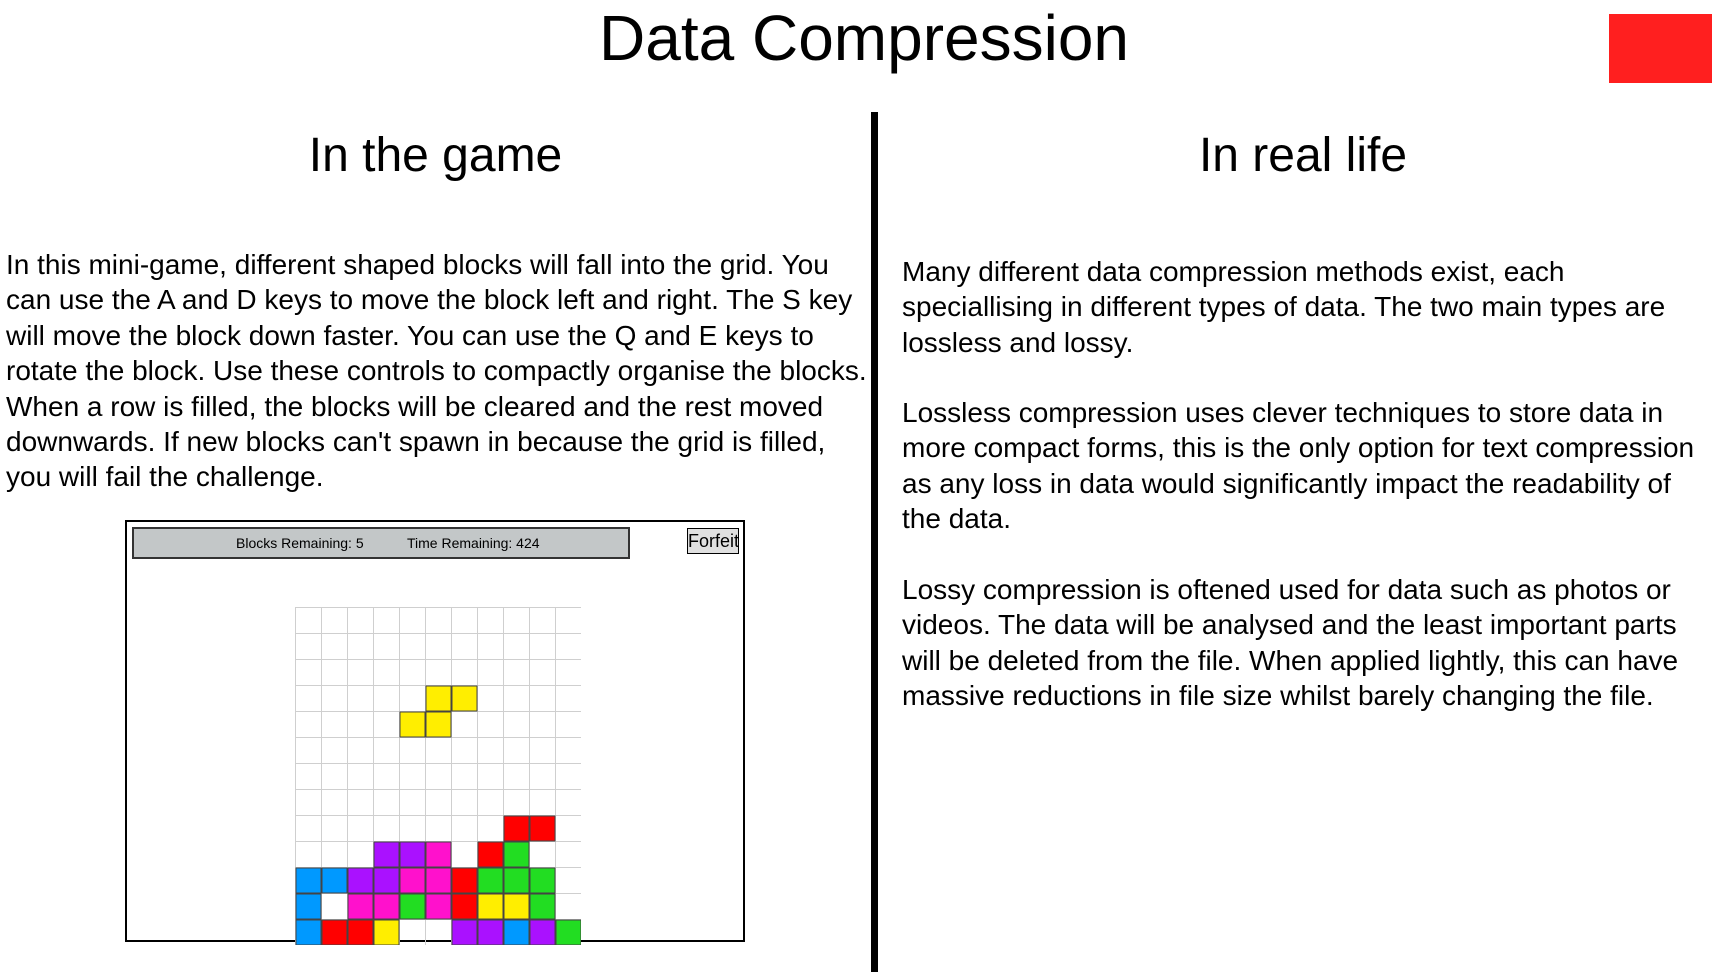 This screenshot has height=972, width=1728. I want to click on time-remaining-text: Time Remaining: 424, so click(473, 543).